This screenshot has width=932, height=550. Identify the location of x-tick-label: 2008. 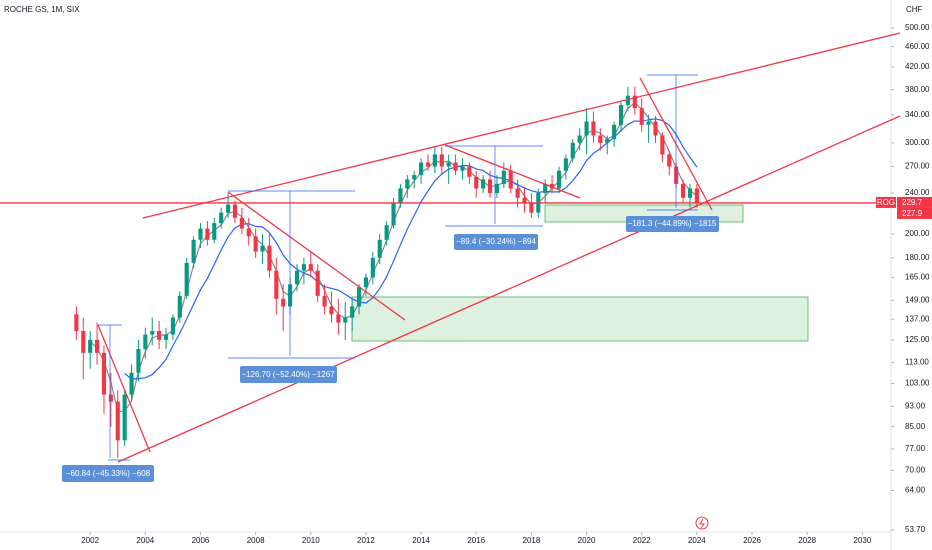
(256, 540).